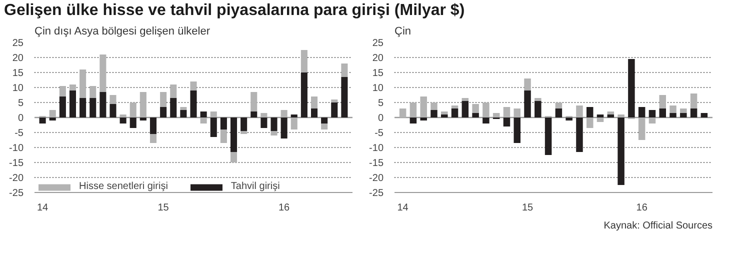 The width and height of the screenshot is (729, 265). What do you see at coordinates (122, 32) in the screenshot?
I see `chart-subtitle: Çin dışı Asya bölgesi gelişen ülkeler` at bounding box center [122, 32].